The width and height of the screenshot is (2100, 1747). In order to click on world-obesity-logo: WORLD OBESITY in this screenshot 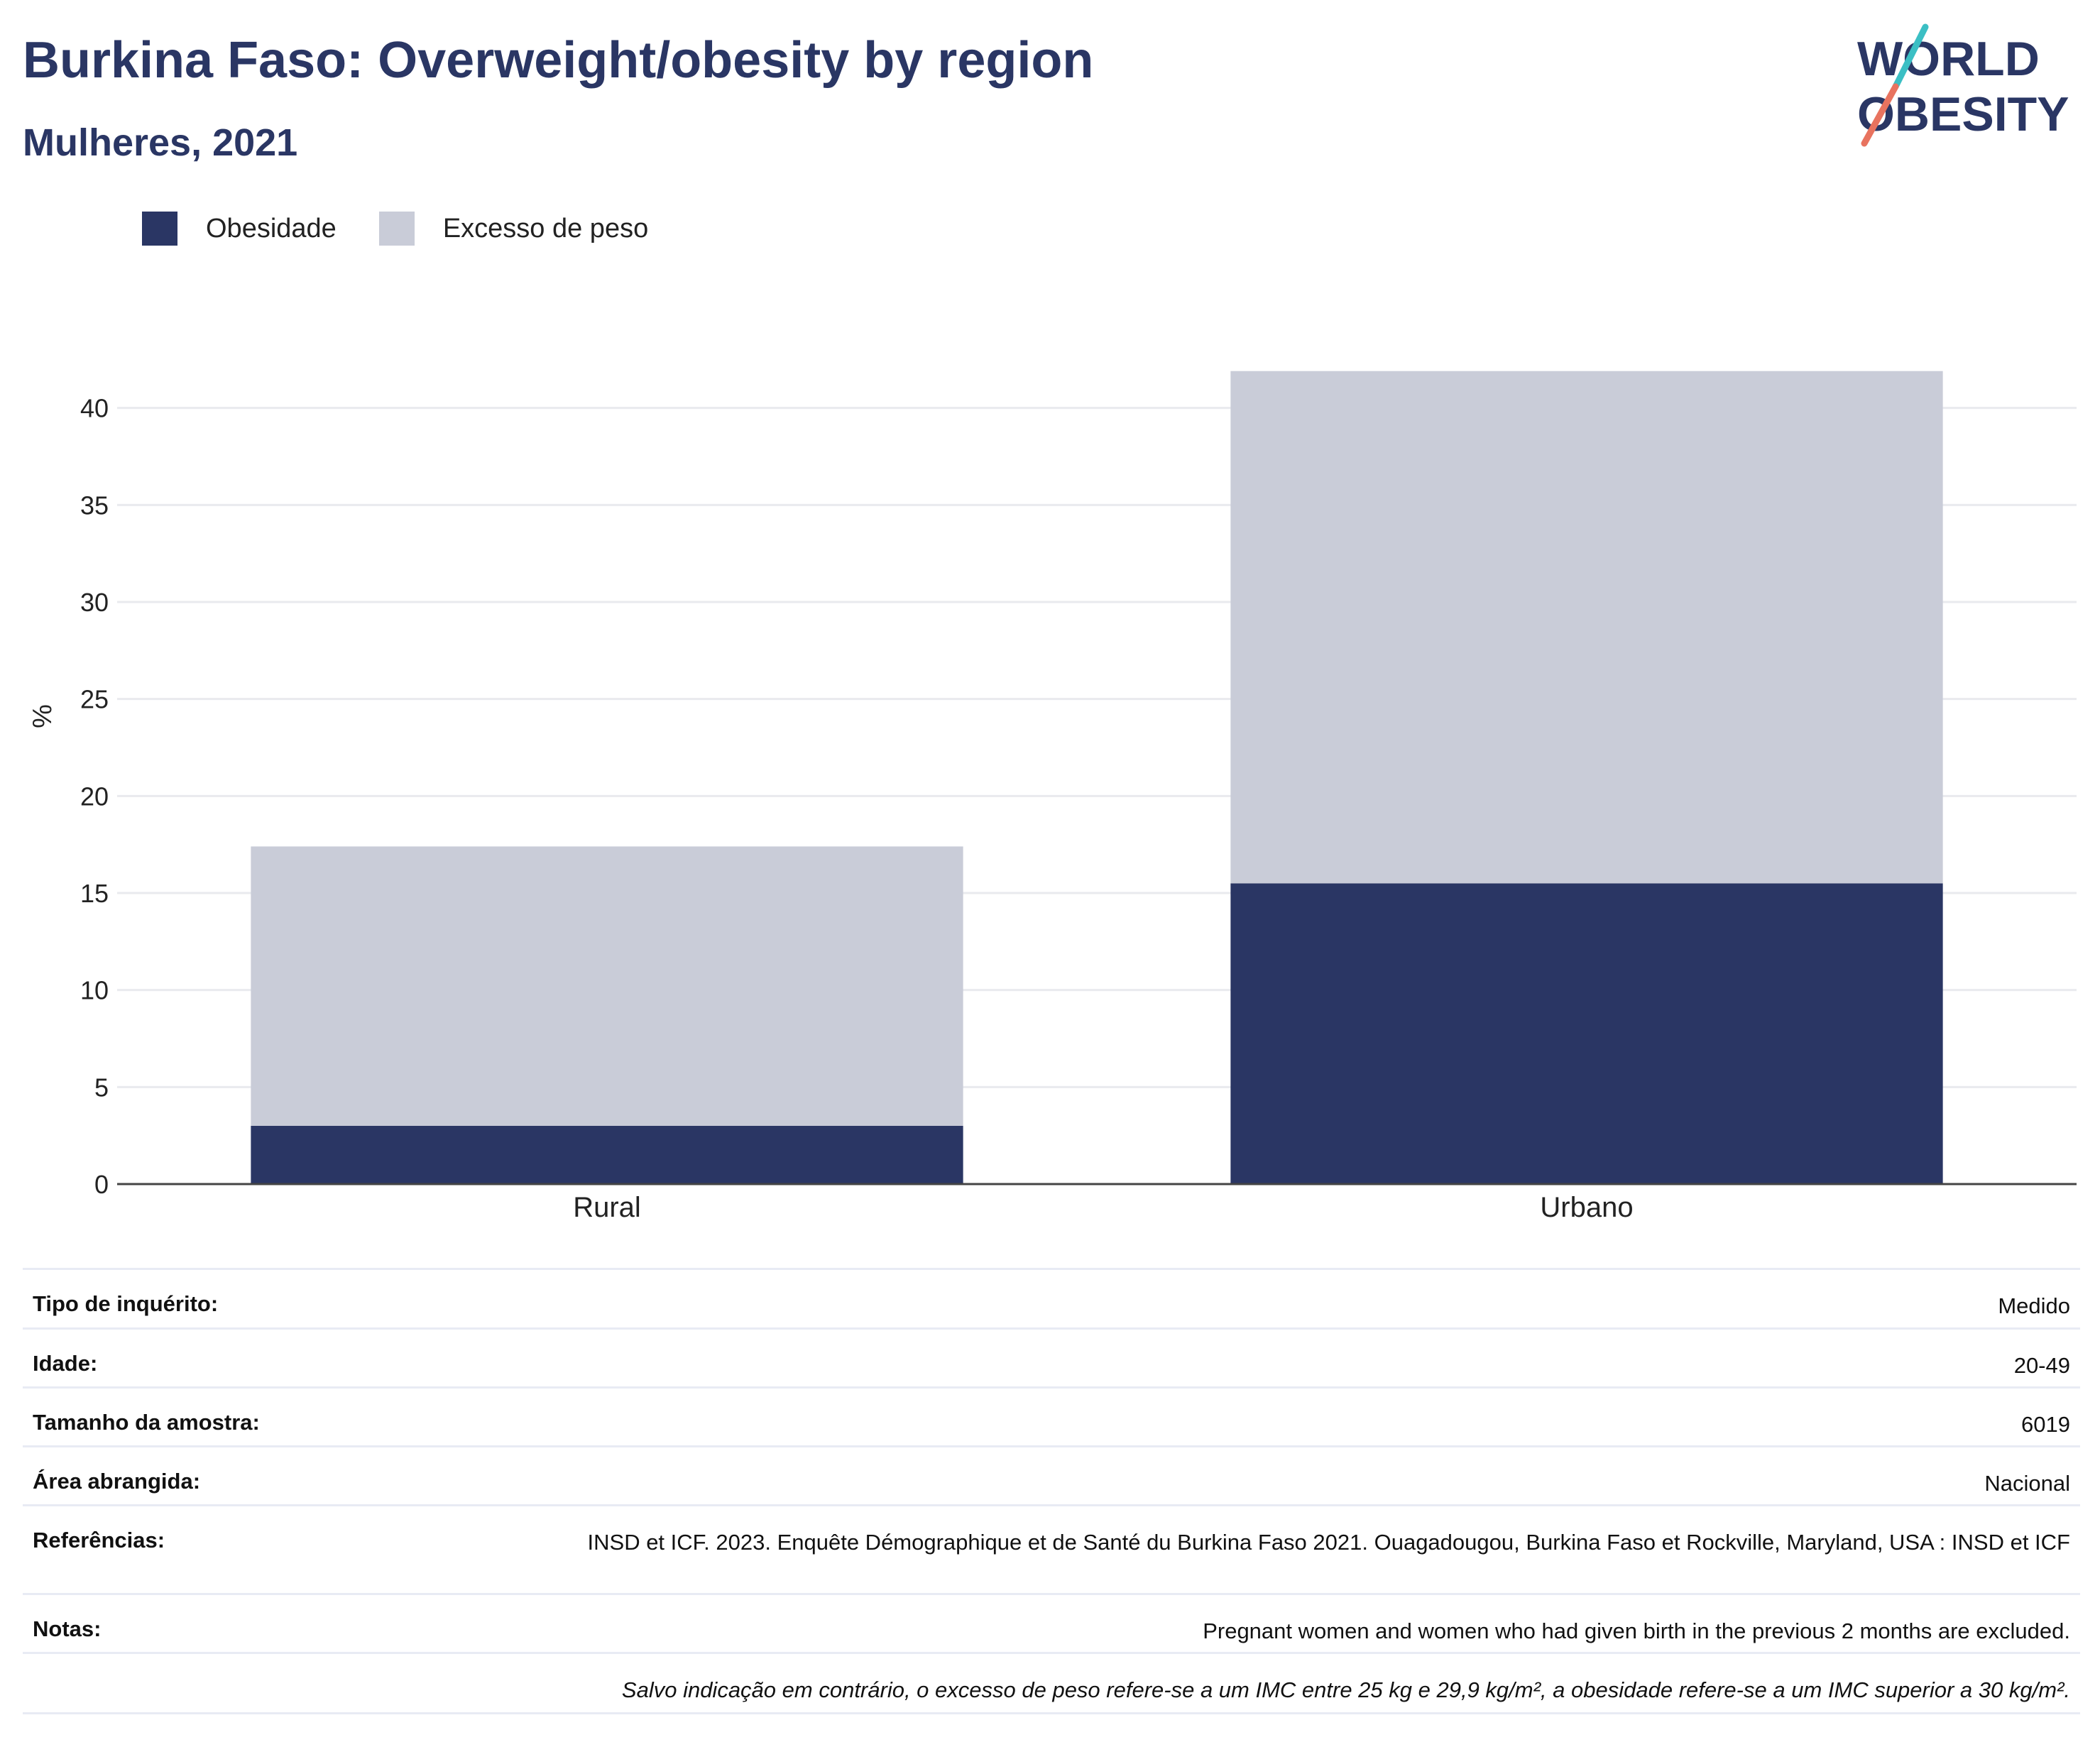, I will do `click(1963, 85)`.